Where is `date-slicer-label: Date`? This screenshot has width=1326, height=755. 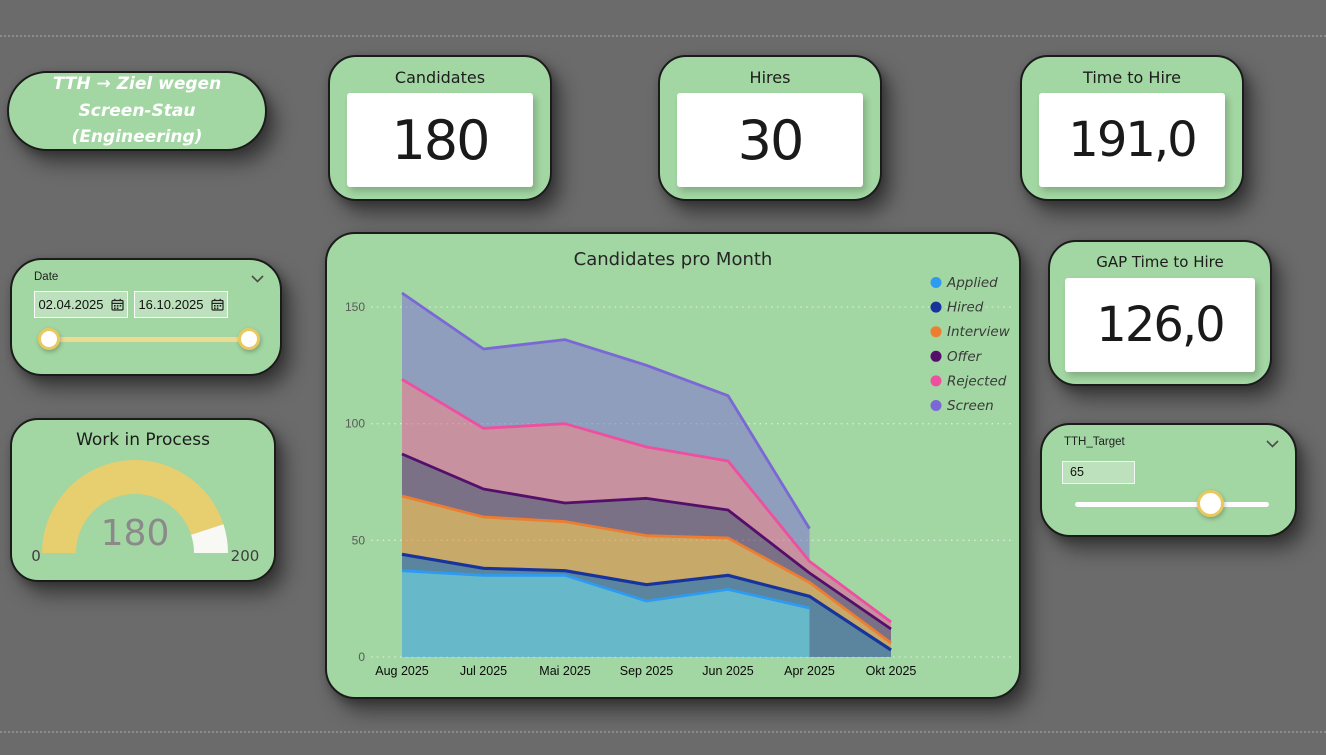 date-slicer-label: Date is located at coordinates (46, 277).